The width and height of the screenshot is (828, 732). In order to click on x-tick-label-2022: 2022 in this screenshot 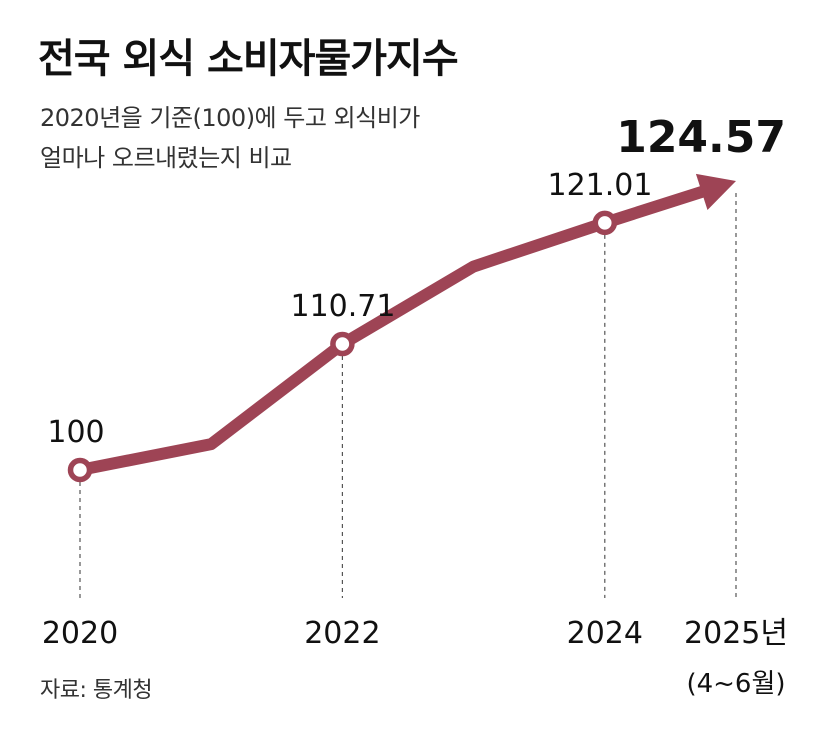, I will do `click(342, 633)`.